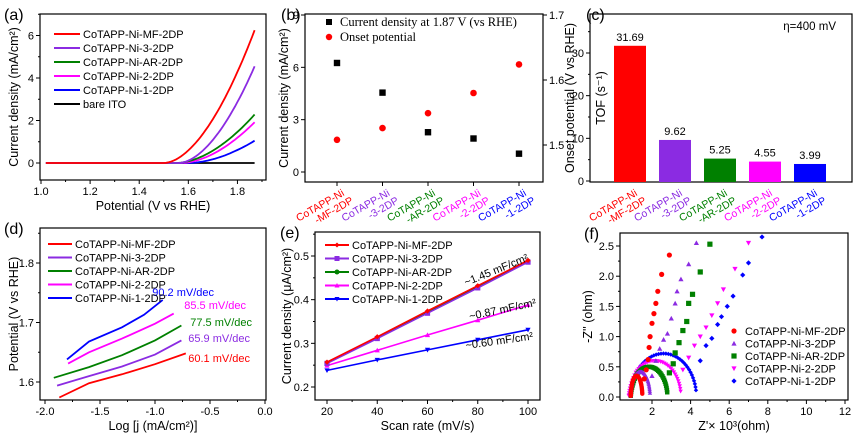  What do you see at coordinates (691, 412) in the screenshot?
I see `x-tick-label: 4` at bounding box center [691, 412].